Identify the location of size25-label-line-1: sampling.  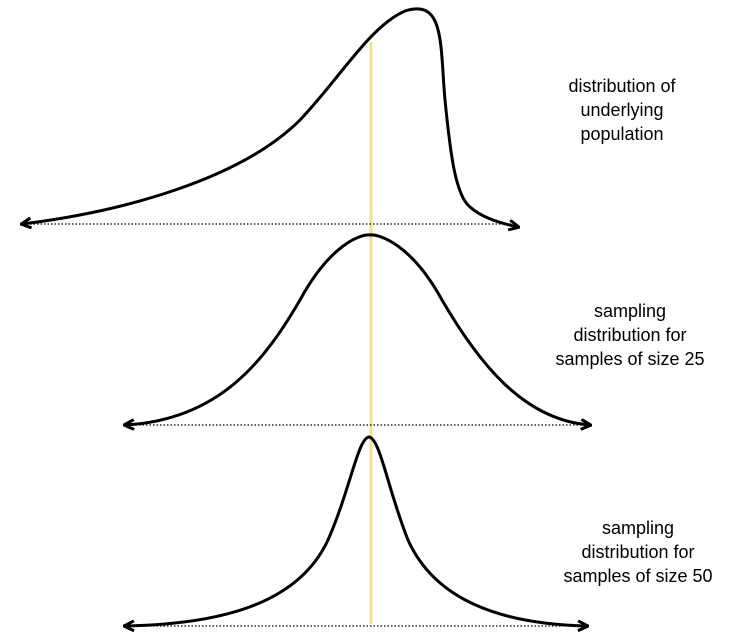
(630, 311).